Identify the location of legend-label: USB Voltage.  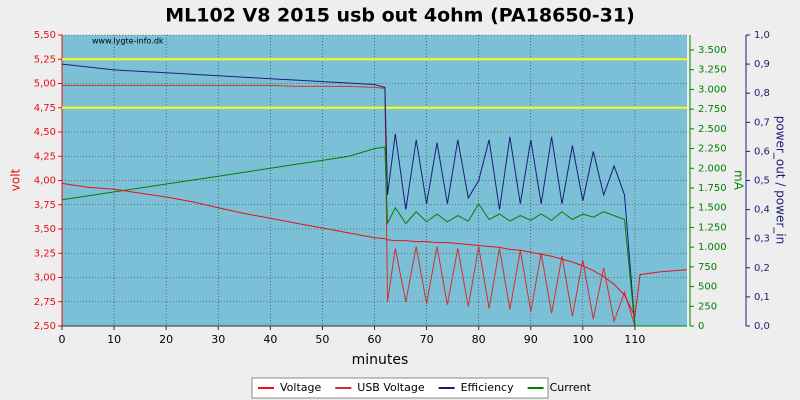
(391, 387).